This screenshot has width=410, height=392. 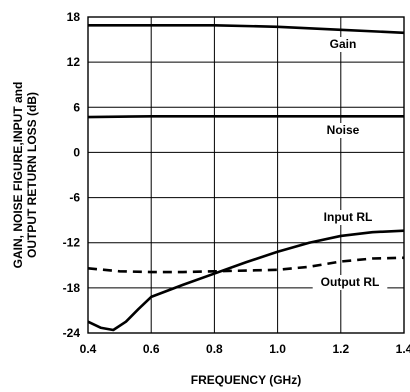 I want to click on series-label-output-rl: Output RL, so click(x=350, y=282).